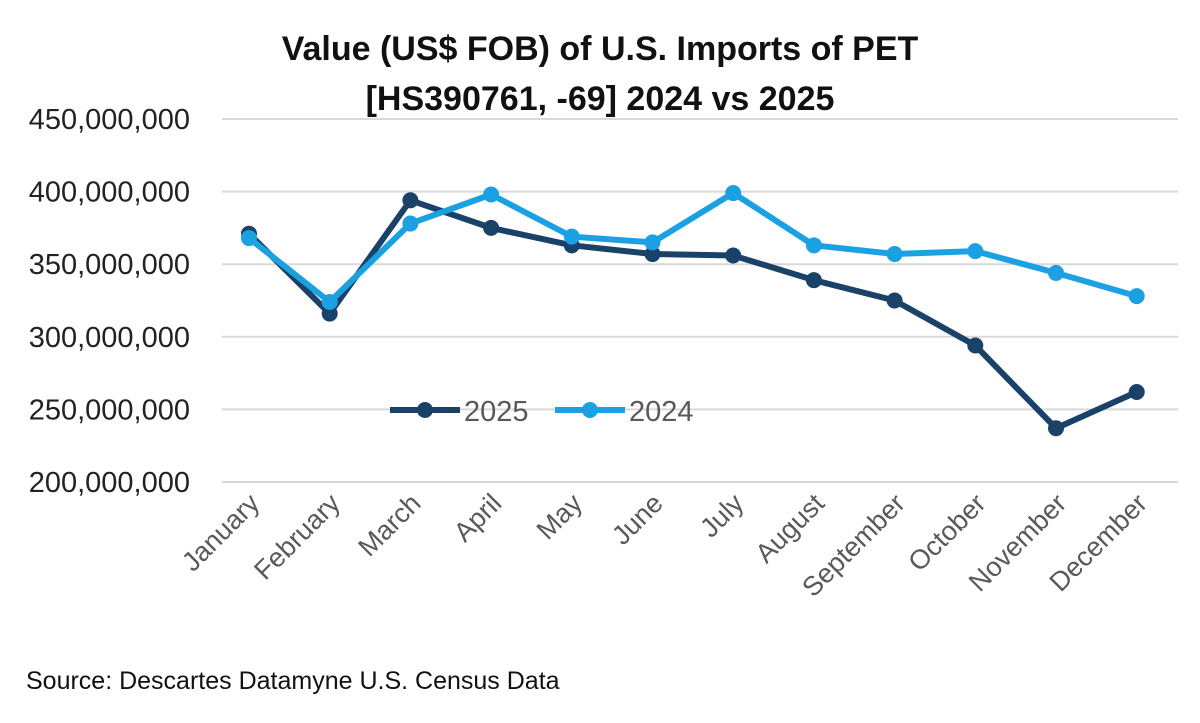  What do you see at coordinates (109, 193) in the screenshot?
I see `y-tick-label: 400,000,000` at bounding box center [109, 193].